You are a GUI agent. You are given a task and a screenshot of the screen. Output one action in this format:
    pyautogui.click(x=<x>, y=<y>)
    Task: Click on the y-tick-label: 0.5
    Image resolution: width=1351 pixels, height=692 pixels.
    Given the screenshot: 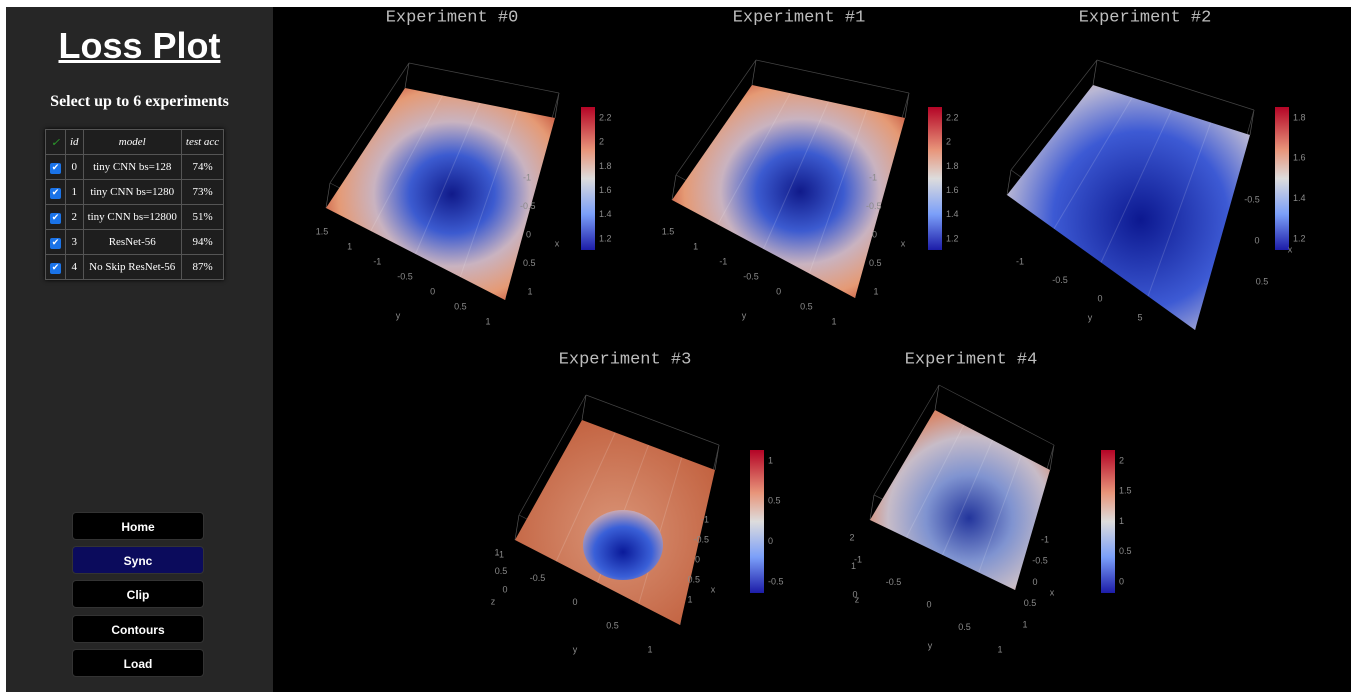 What is the action you would take?
    pyautogui.click(x=806, y=306)
    